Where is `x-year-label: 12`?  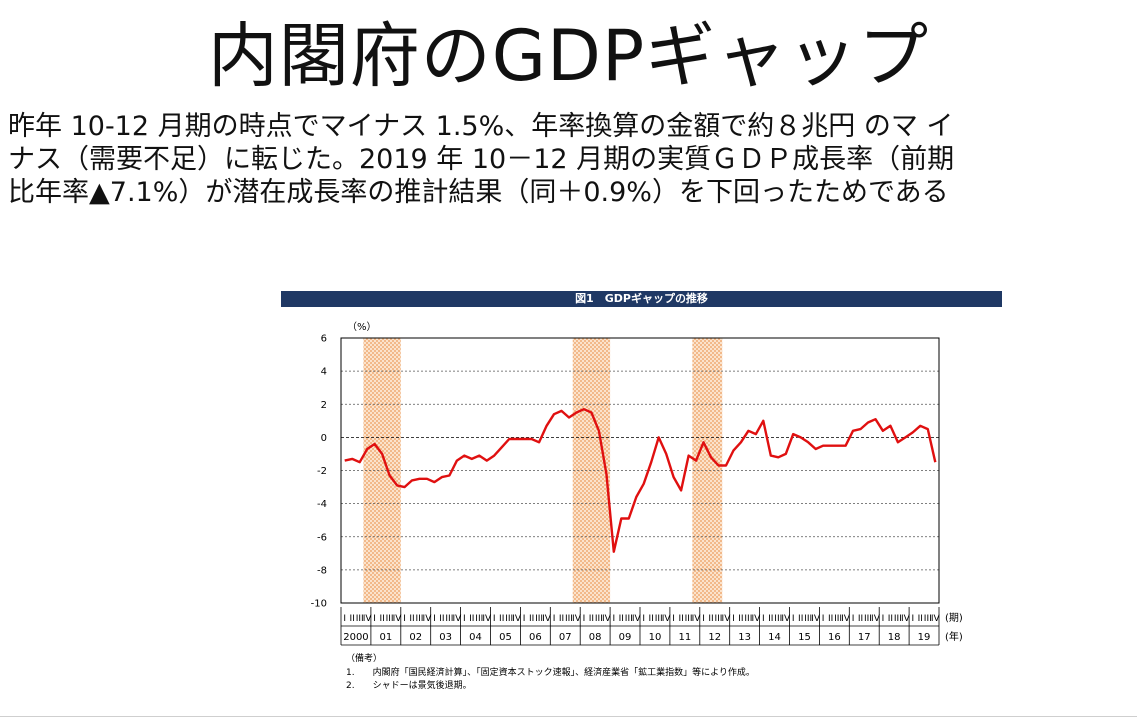 x-year-label: 12 is located at coordinates (714, 637).